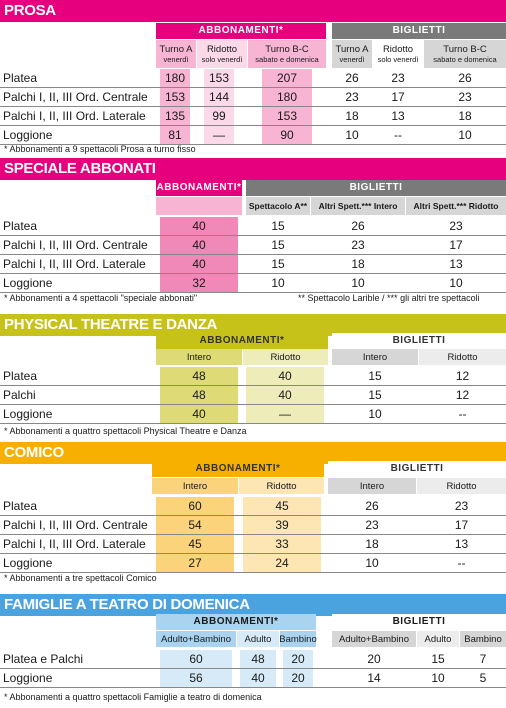 The image size is (506, 708). Describe the element at coordinates (375, 395) in the screenshot. I see `biglietto-price: 15` at that location.